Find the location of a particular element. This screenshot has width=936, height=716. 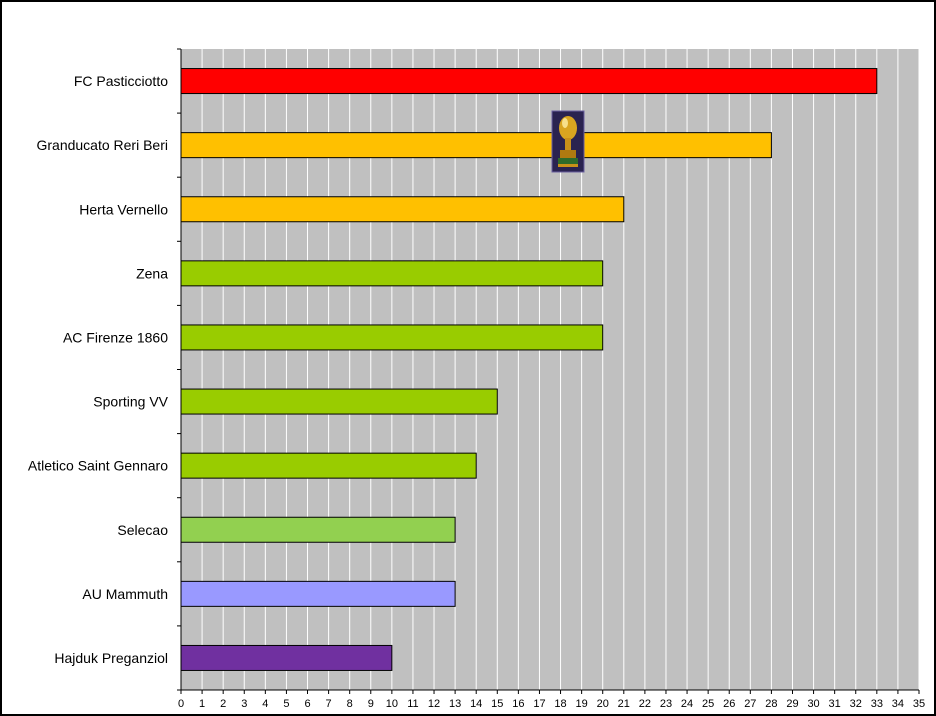

x-tick-label: 30 is located at coordinates (813, 704).